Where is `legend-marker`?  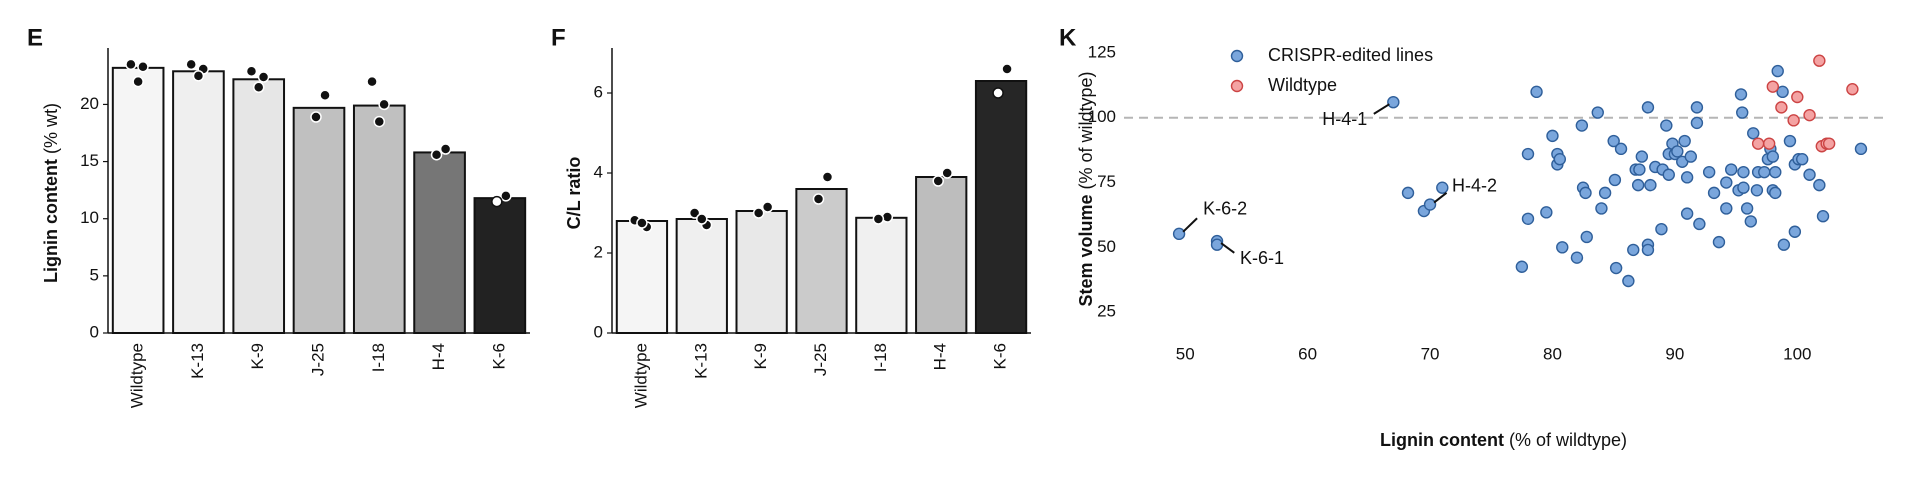
legend-marker is located at coordinates (1237, 86).